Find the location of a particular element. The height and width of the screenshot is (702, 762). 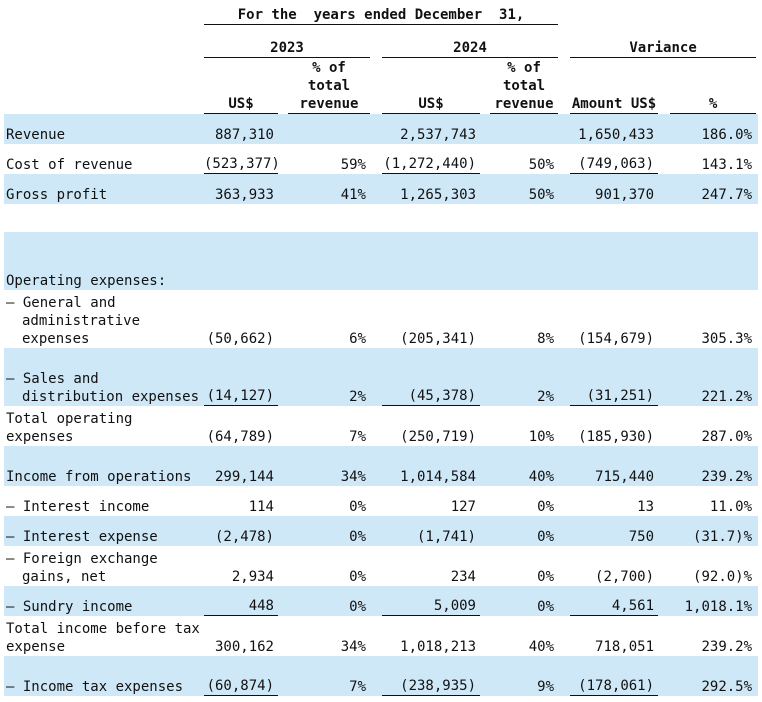

amount: (523,377) is located at coordinates (242, 165).